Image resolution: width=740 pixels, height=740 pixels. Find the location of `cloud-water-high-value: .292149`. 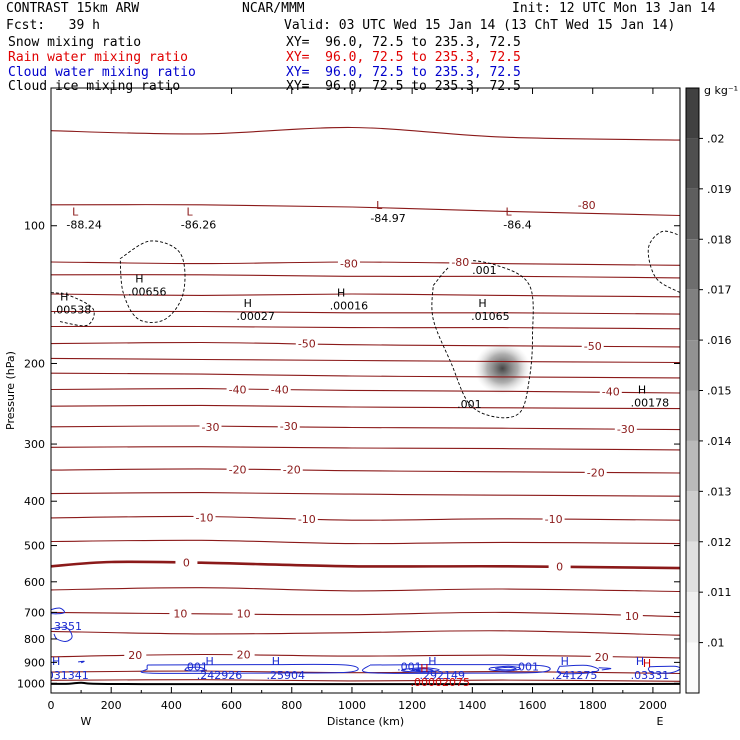

cloud-water-high-value: .292149 is located at coordinates (442, 675).